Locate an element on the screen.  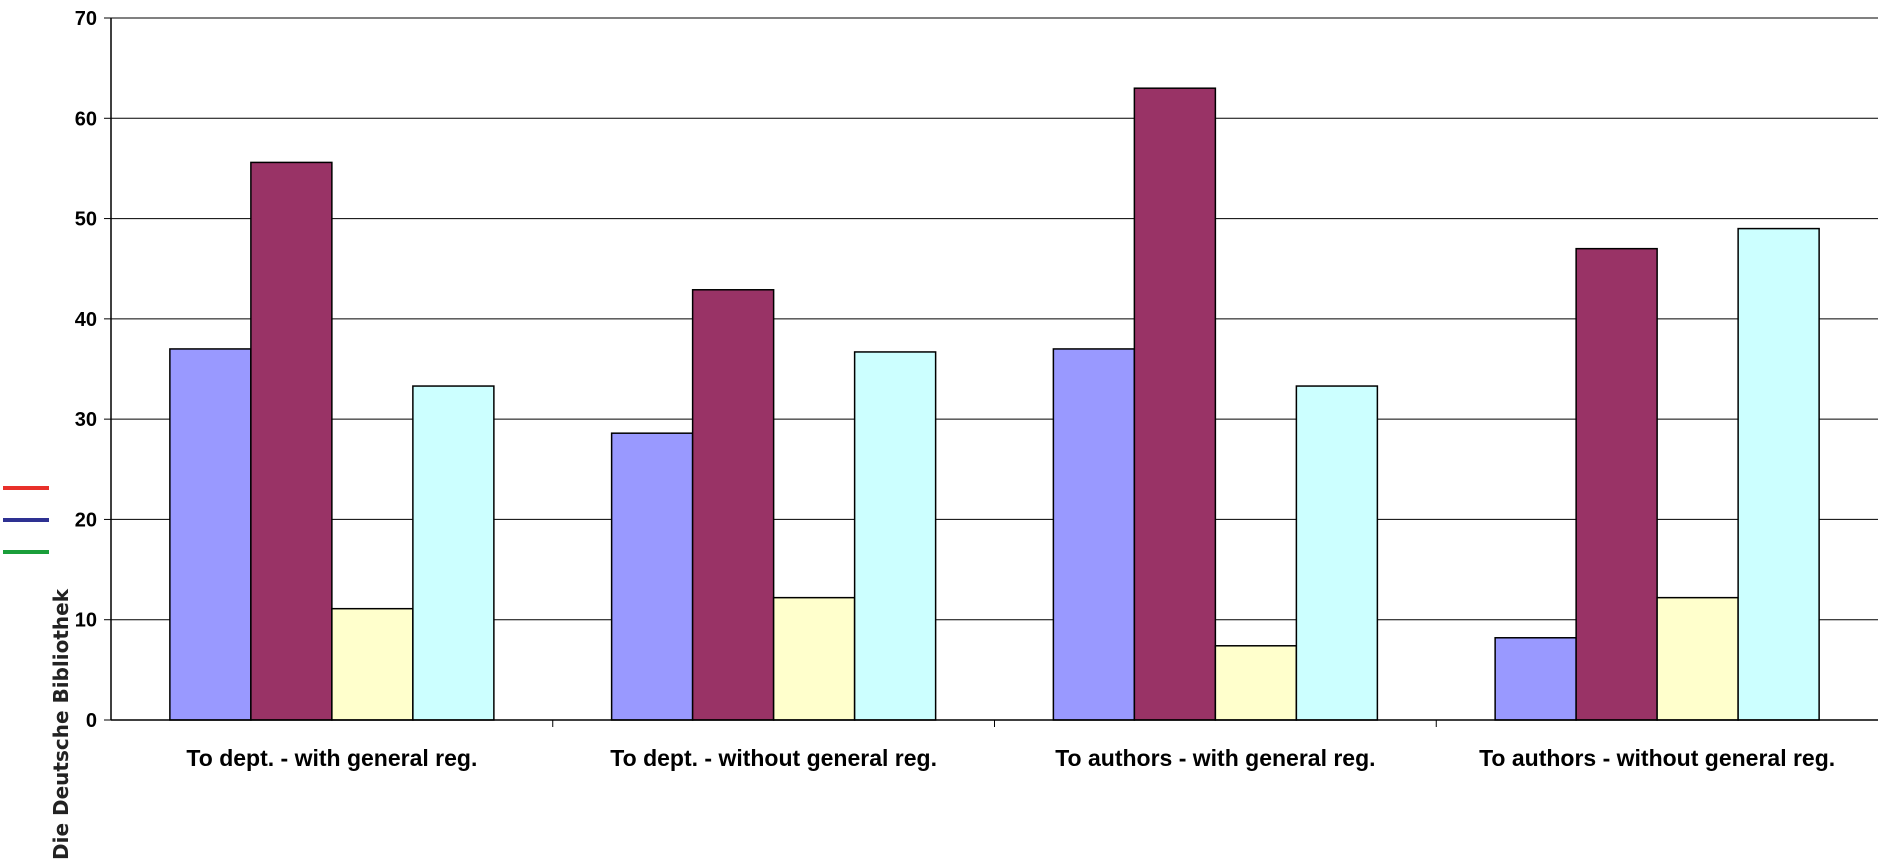
y-tick-label: 60 is located at coordinates (86, 119).